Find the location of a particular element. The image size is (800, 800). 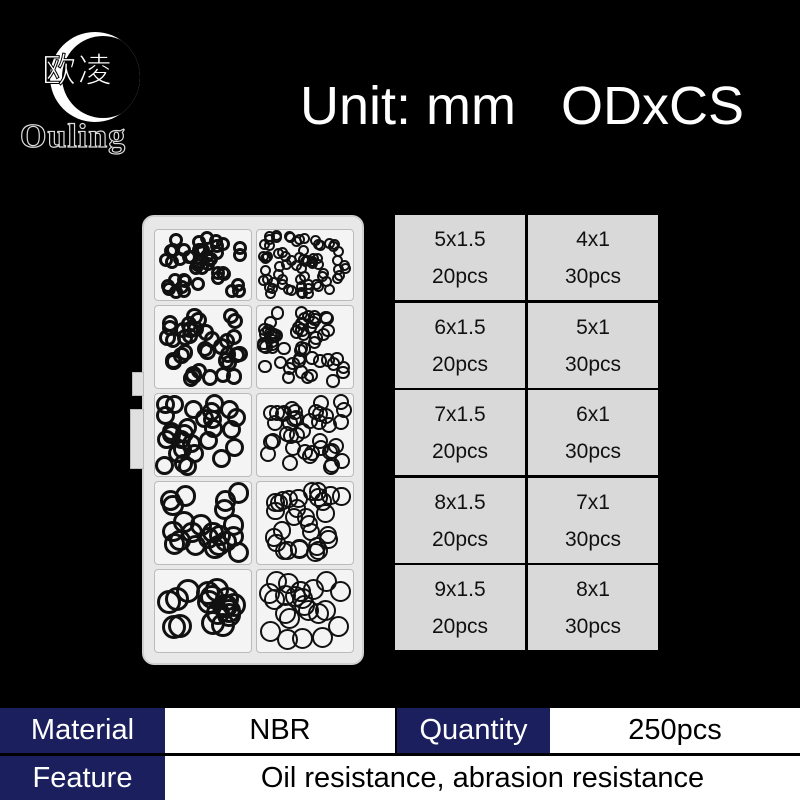

size-value: 6x1.5 is located at coordinates (460, 327).